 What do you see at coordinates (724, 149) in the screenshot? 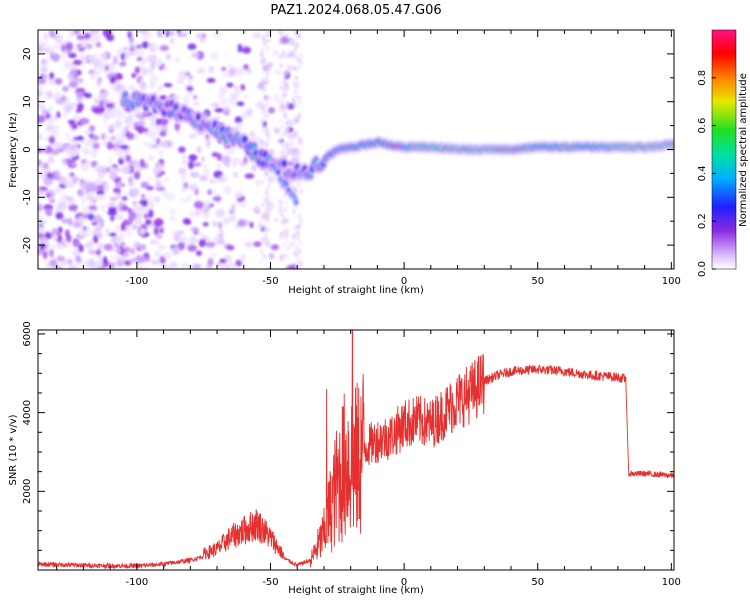
I see `colorbar-gradient` at bounding box center [724, 149].